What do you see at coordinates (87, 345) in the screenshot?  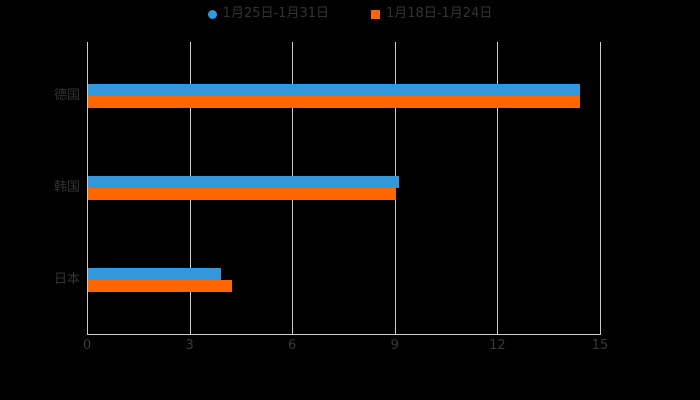 I see `x-tick-label: 0` at bounding box center [87, 345].